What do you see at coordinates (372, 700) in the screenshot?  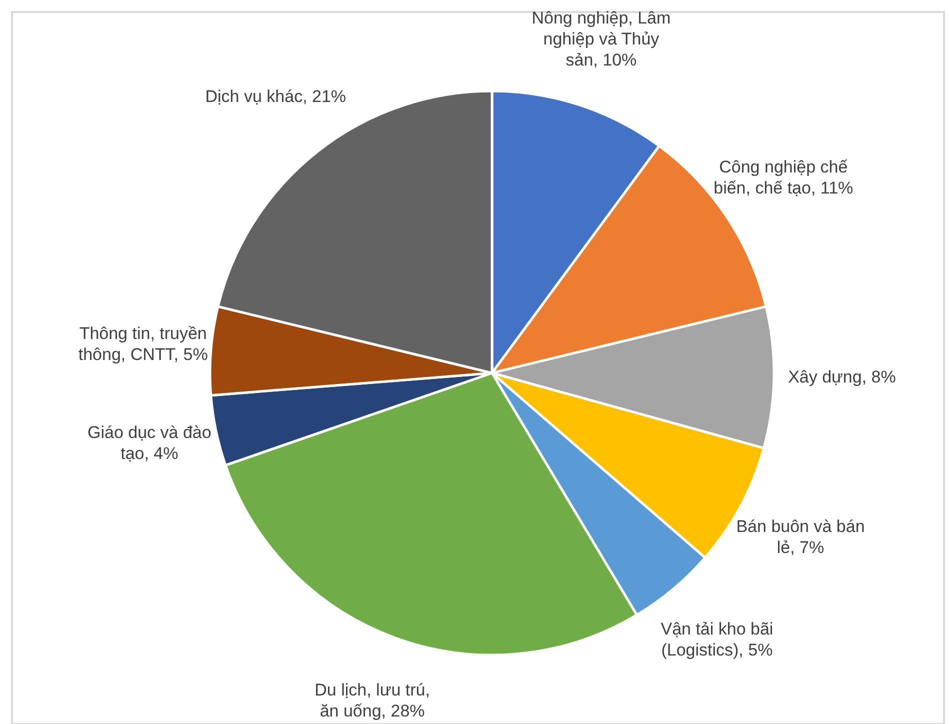 I see `slice-label: Du lịch, lưu trú, ăn uống, 28%` at bounding box center [372, 700].